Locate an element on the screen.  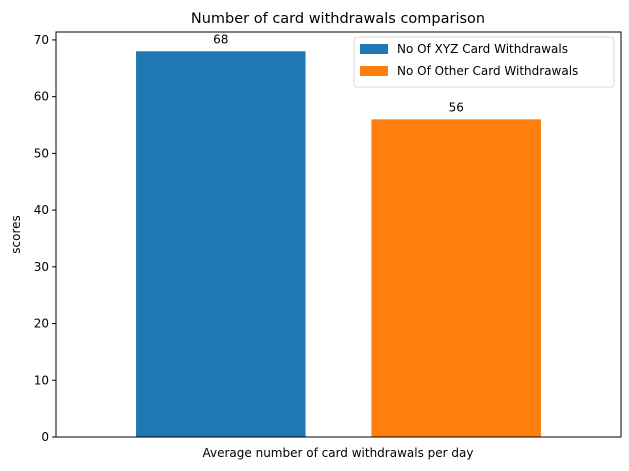
y-axis: 0 10 20 30 40 50 60 70 is located at coordinates (45, 238).